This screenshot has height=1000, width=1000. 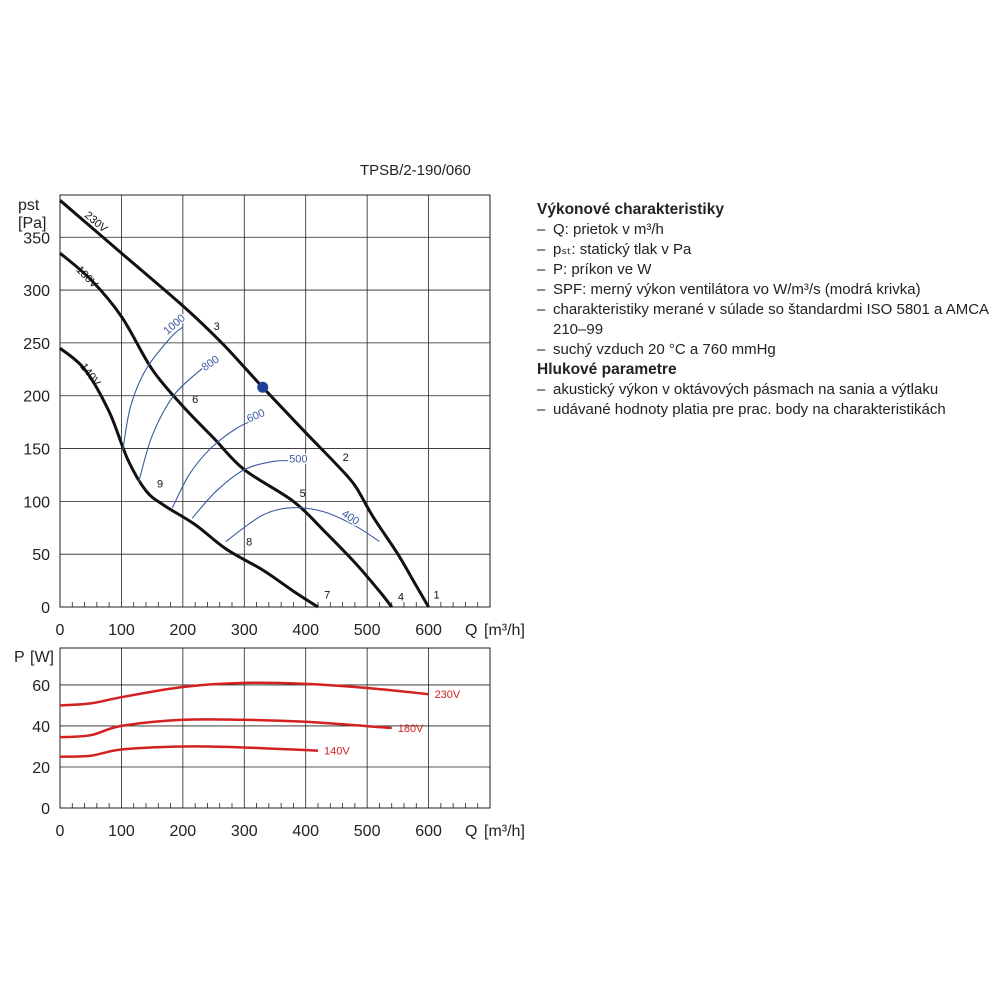 What do you see at coordinates (41, 686) in the screenshot?
I see `y-tick-label: 60` at bounding box center [41, 686].